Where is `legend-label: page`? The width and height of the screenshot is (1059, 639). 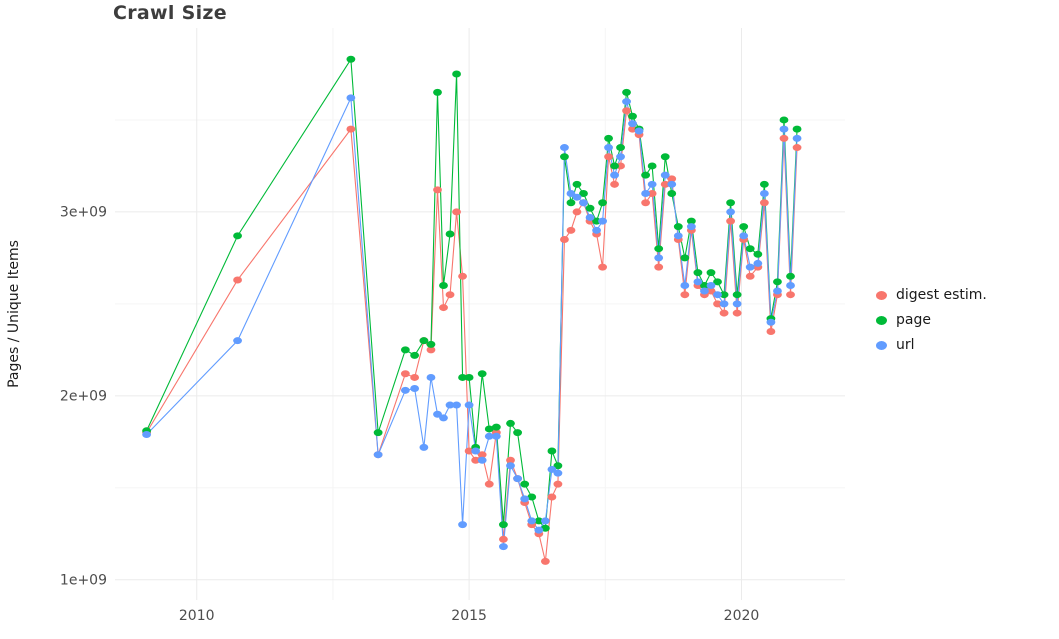
legend-label: page is located at coordinates (913, 320).